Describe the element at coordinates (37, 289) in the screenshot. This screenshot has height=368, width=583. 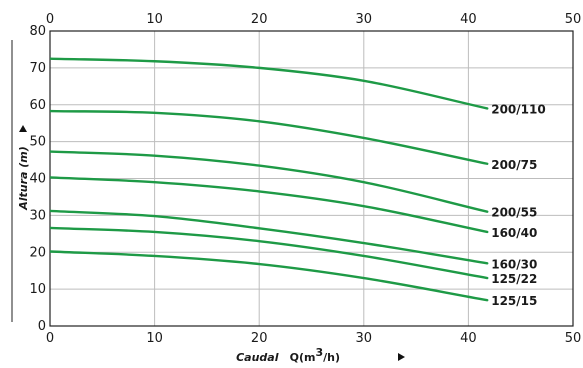
I see `y-tick-10: 10` at that location.